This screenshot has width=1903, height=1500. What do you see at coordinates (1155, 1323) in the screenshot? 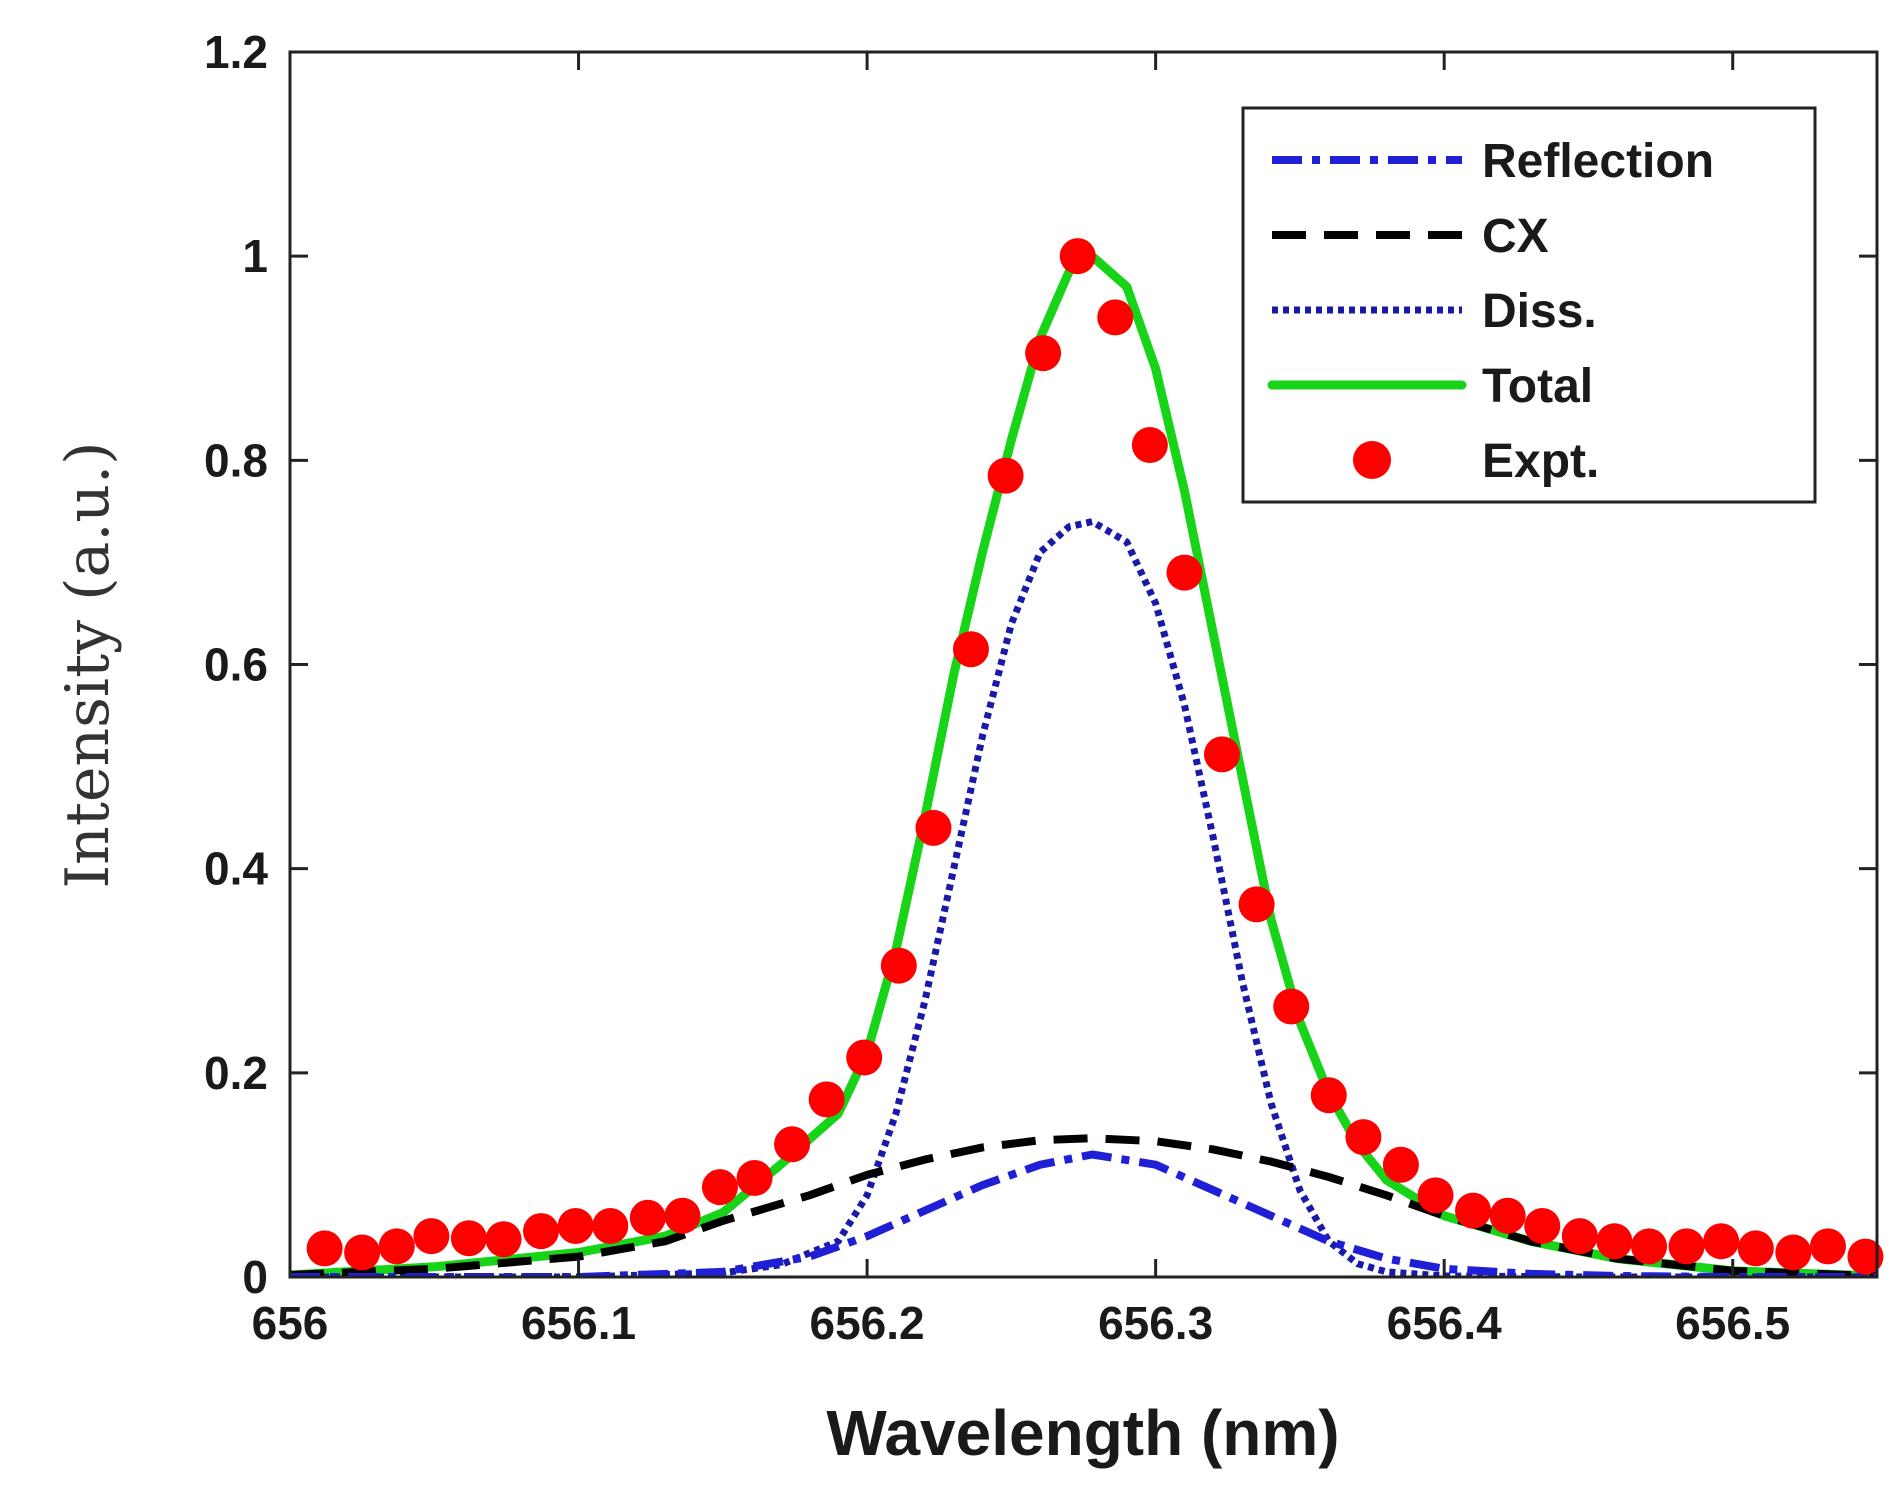
I see `x-tick-label: 656.3` at bounding box center [1155, 1323].